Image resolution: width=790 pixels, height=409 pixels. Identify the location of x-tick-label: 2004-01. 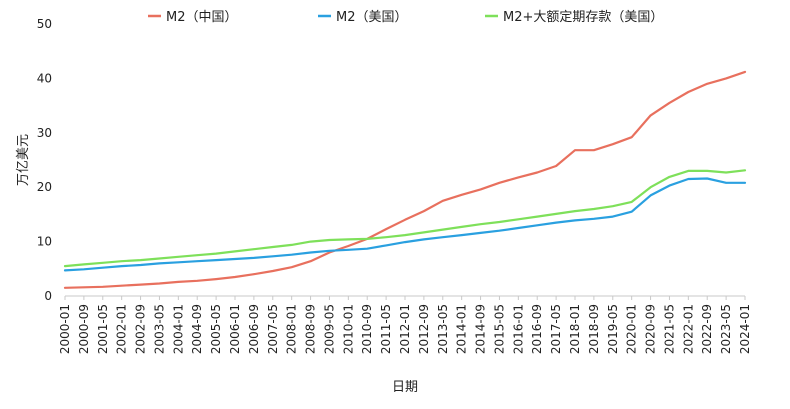
(178, 329).